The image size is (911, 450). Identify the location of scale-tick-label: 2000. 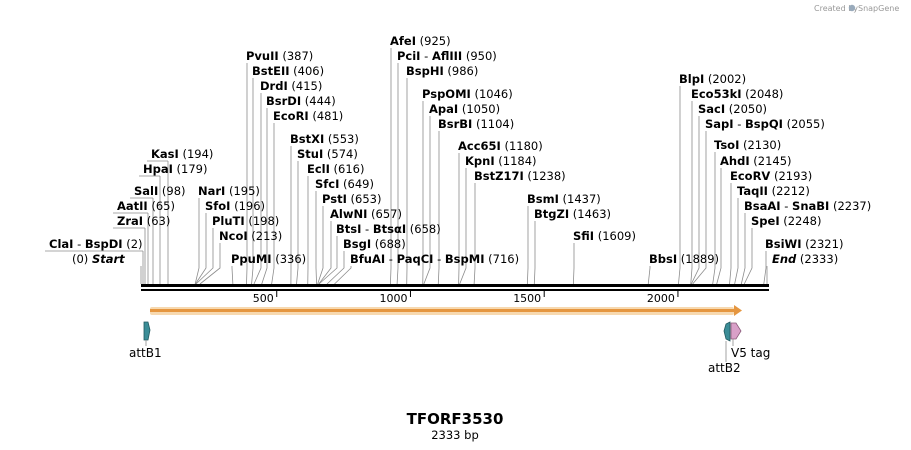
(661, 298).